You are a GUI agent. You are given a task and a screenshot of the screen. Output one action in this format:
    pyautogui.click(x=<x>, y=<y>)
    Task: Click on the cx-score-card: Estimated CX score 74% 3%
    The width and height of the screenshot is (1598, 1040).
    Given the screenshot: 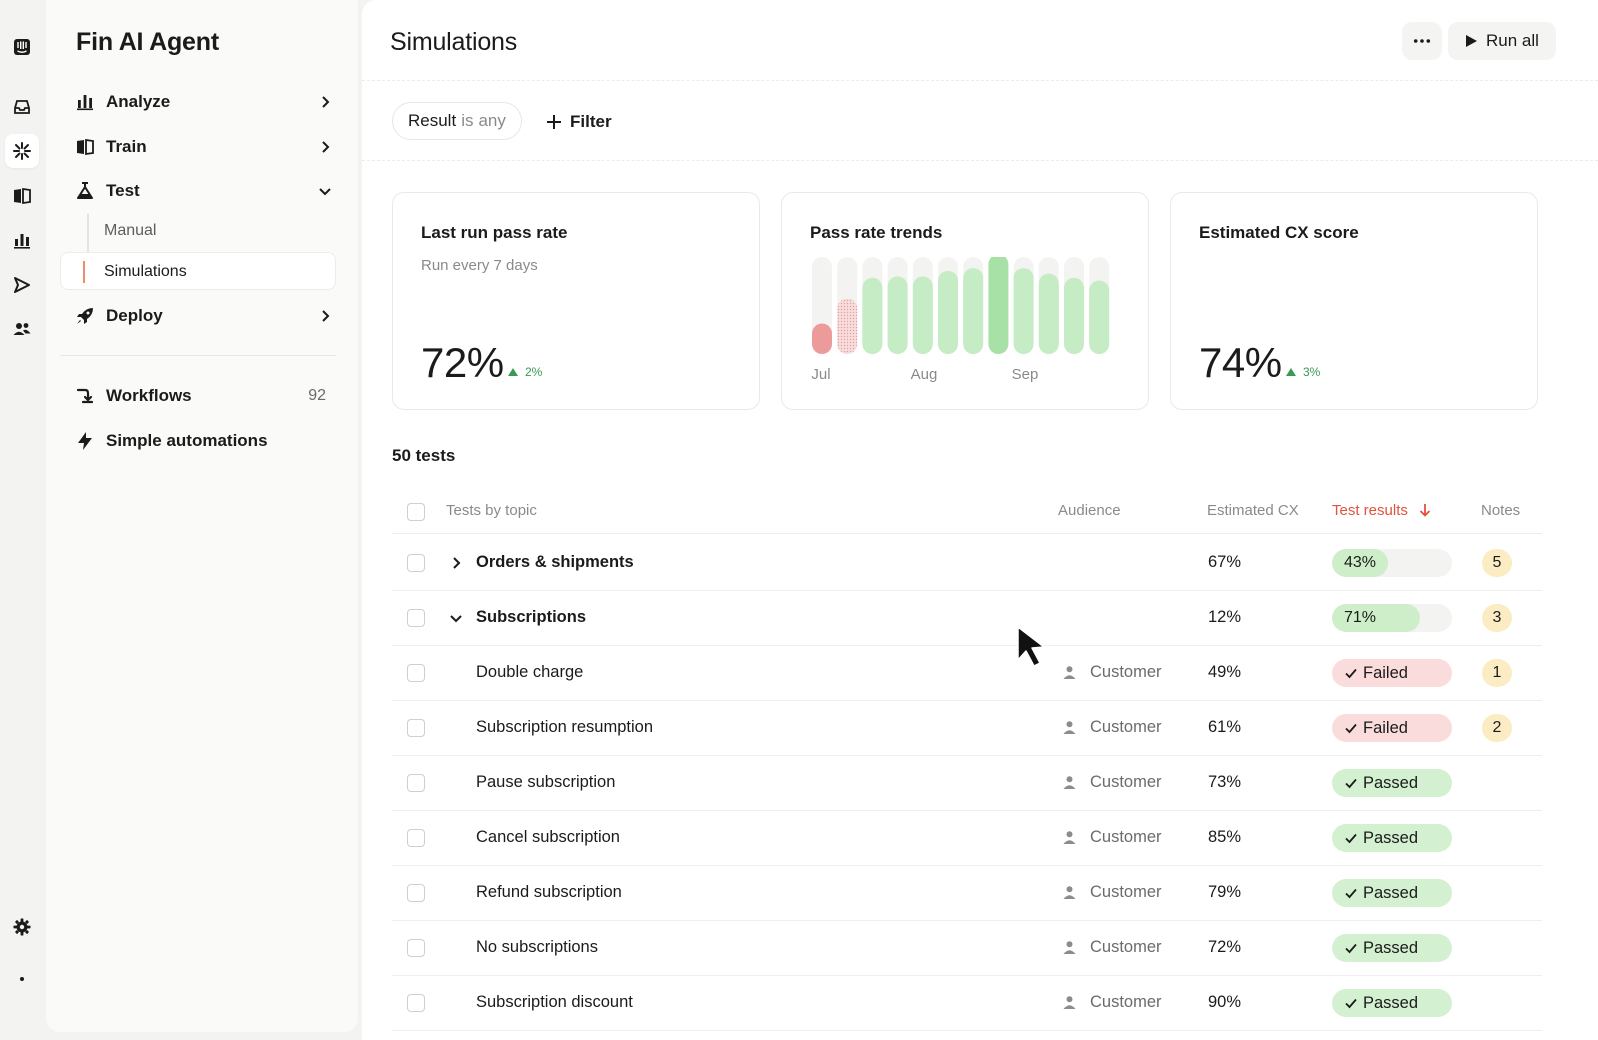 What is the action you would take?
    pyautogui.click(x=1354, y=301)
    